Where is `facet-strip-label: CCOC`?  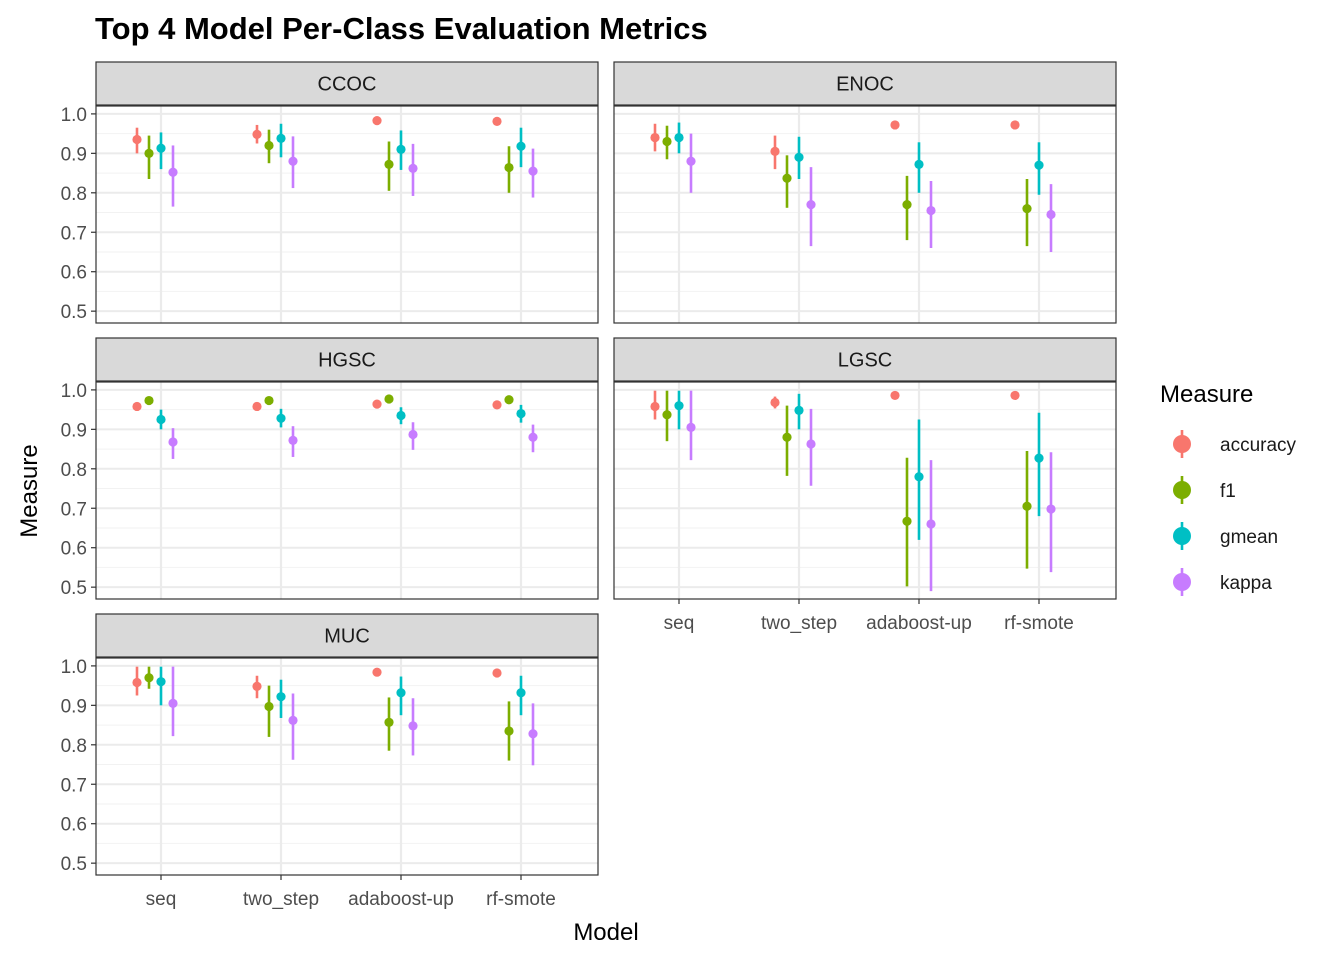
facet-strip-label: CCOC is located at coordinates (347, 85).